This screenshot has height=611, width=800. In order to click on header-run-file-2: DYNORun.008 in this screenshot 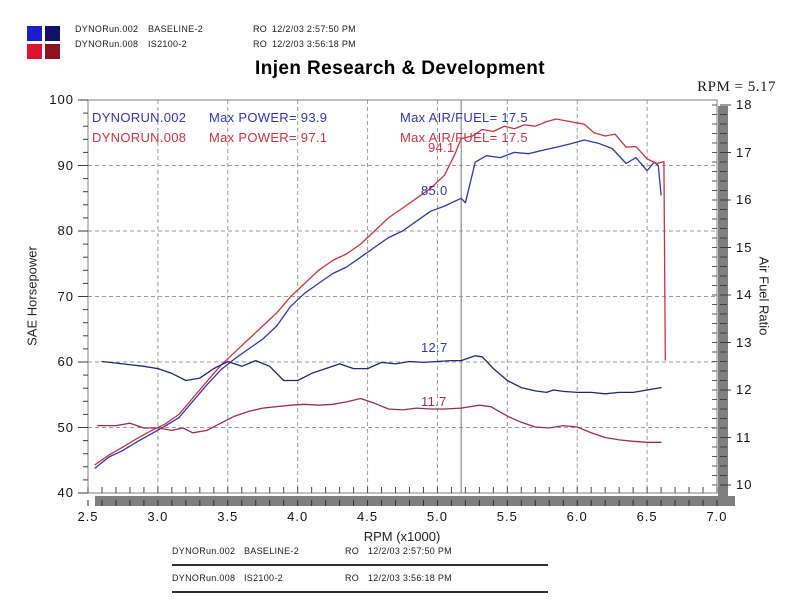, I will do `click(107, 44)`.